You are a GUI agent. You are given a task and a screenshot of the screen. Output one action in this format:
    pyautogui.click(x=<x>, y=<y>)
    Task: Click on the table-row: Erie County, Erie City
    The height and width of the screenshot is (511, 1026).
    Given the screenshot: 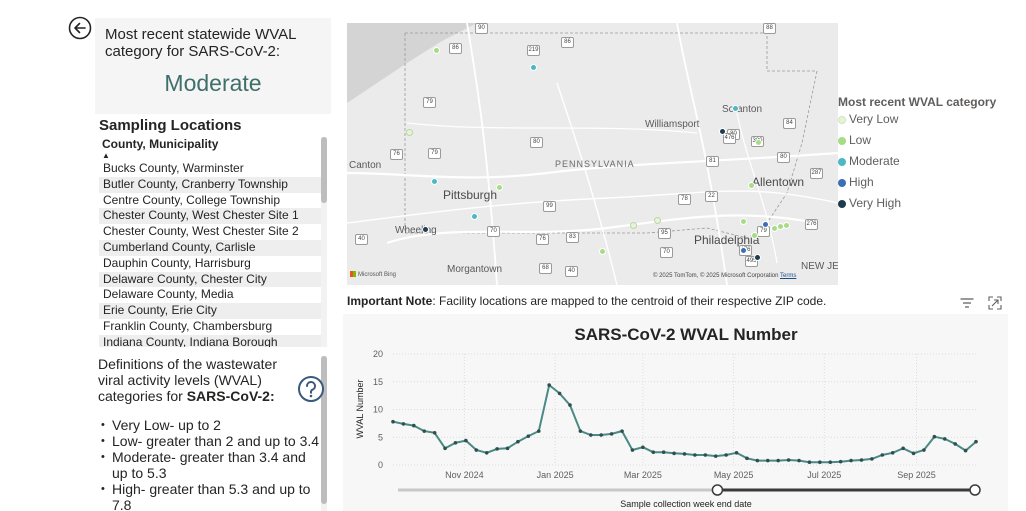 What is the action you would take?
    pyautogui.click(x=210, y=311)
    